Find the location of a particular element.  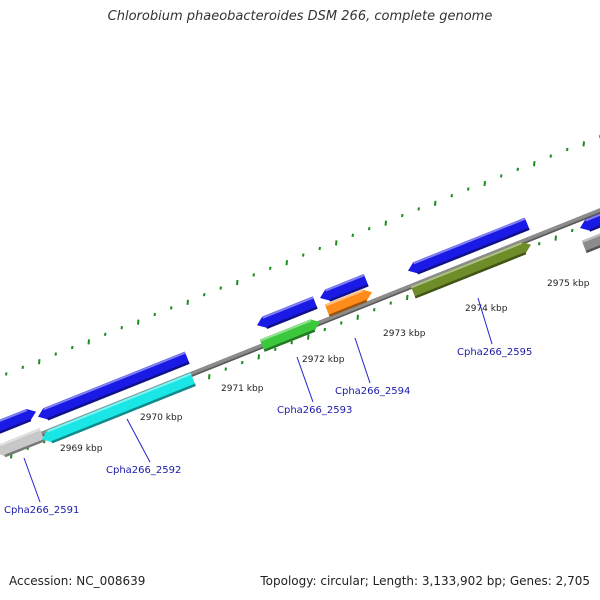

gene-cpha266-2592-shadow is located at coordinates (123, 413).